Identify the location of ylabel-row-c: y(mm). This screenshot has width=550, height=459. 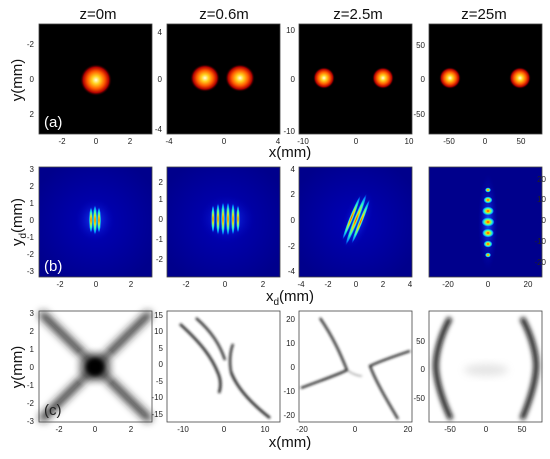
(17, 367).